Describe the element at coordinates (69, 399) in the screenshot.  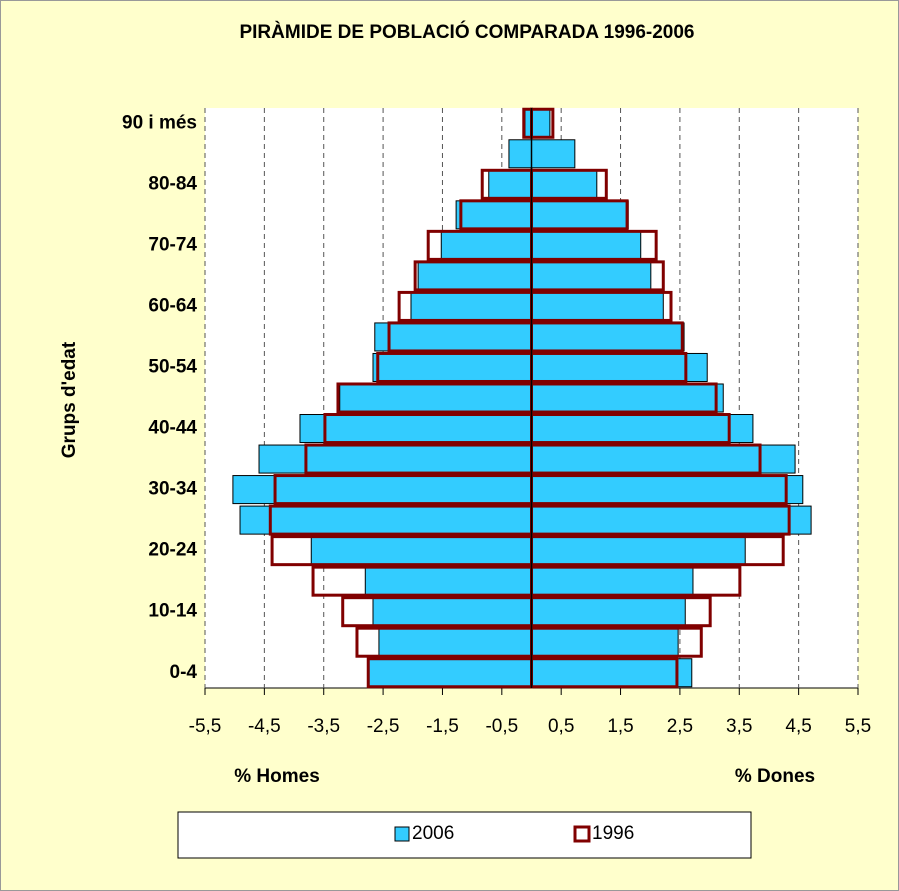
I see `y-axis-label: Grups d'edat` at that location.